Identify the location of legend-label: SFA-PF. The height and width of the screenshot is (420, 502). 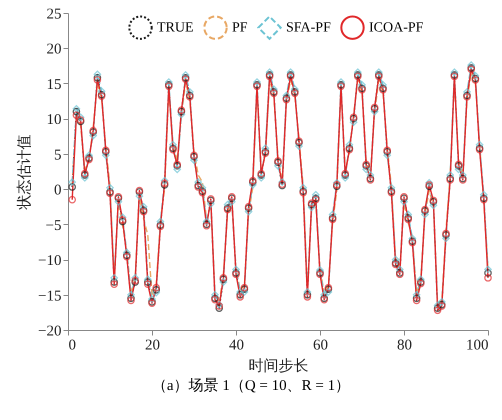
(309, 28).